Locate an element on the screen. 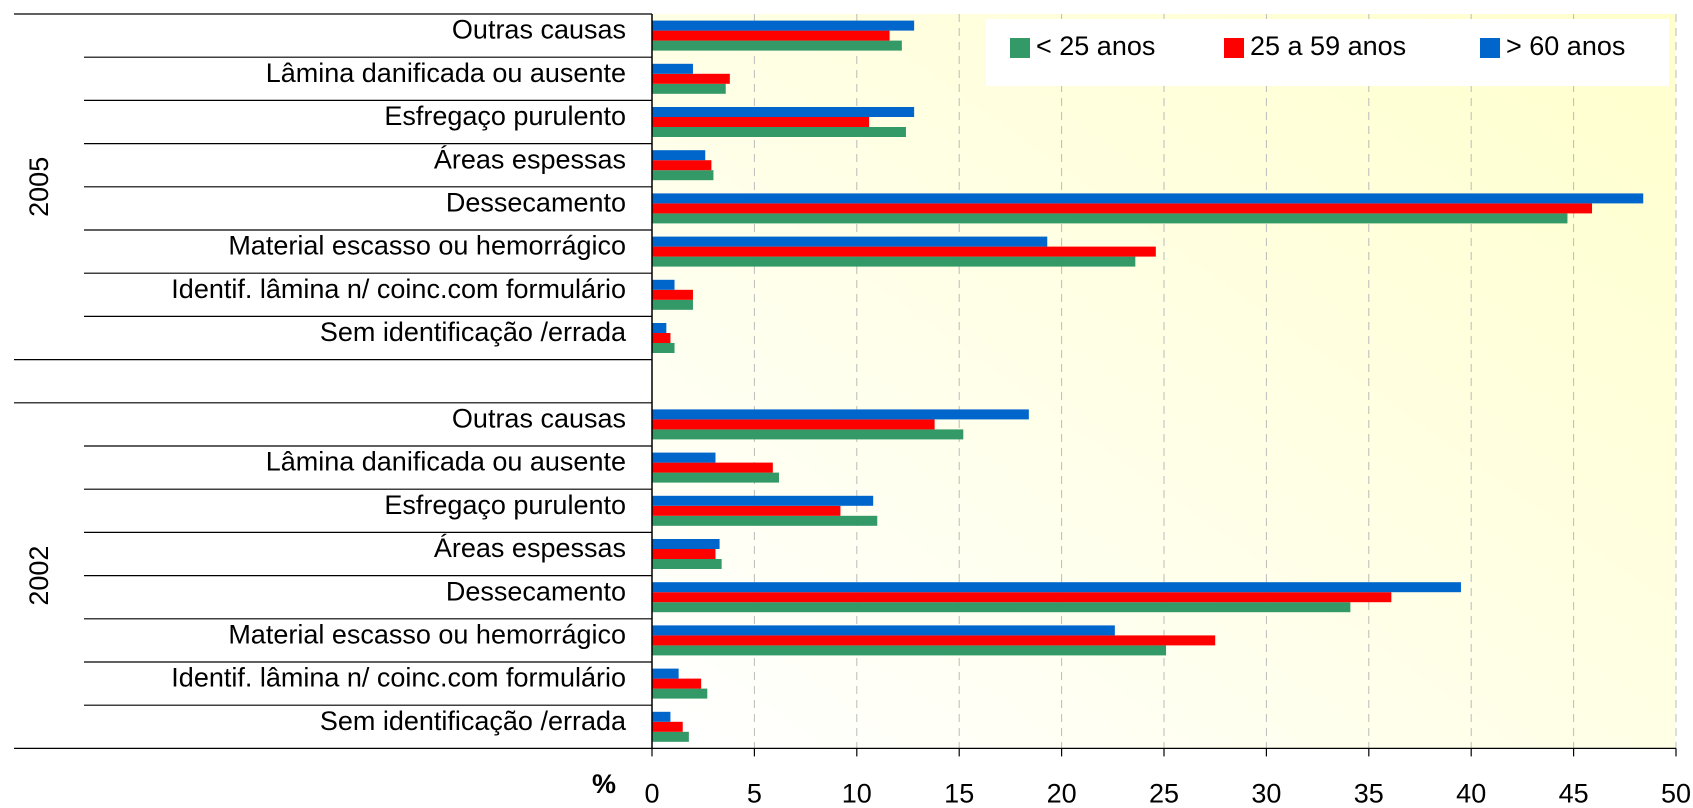 The width and height of the screenshot is (1693, 808). x-tick-label: 30 is located at coordinates (1266, 793).